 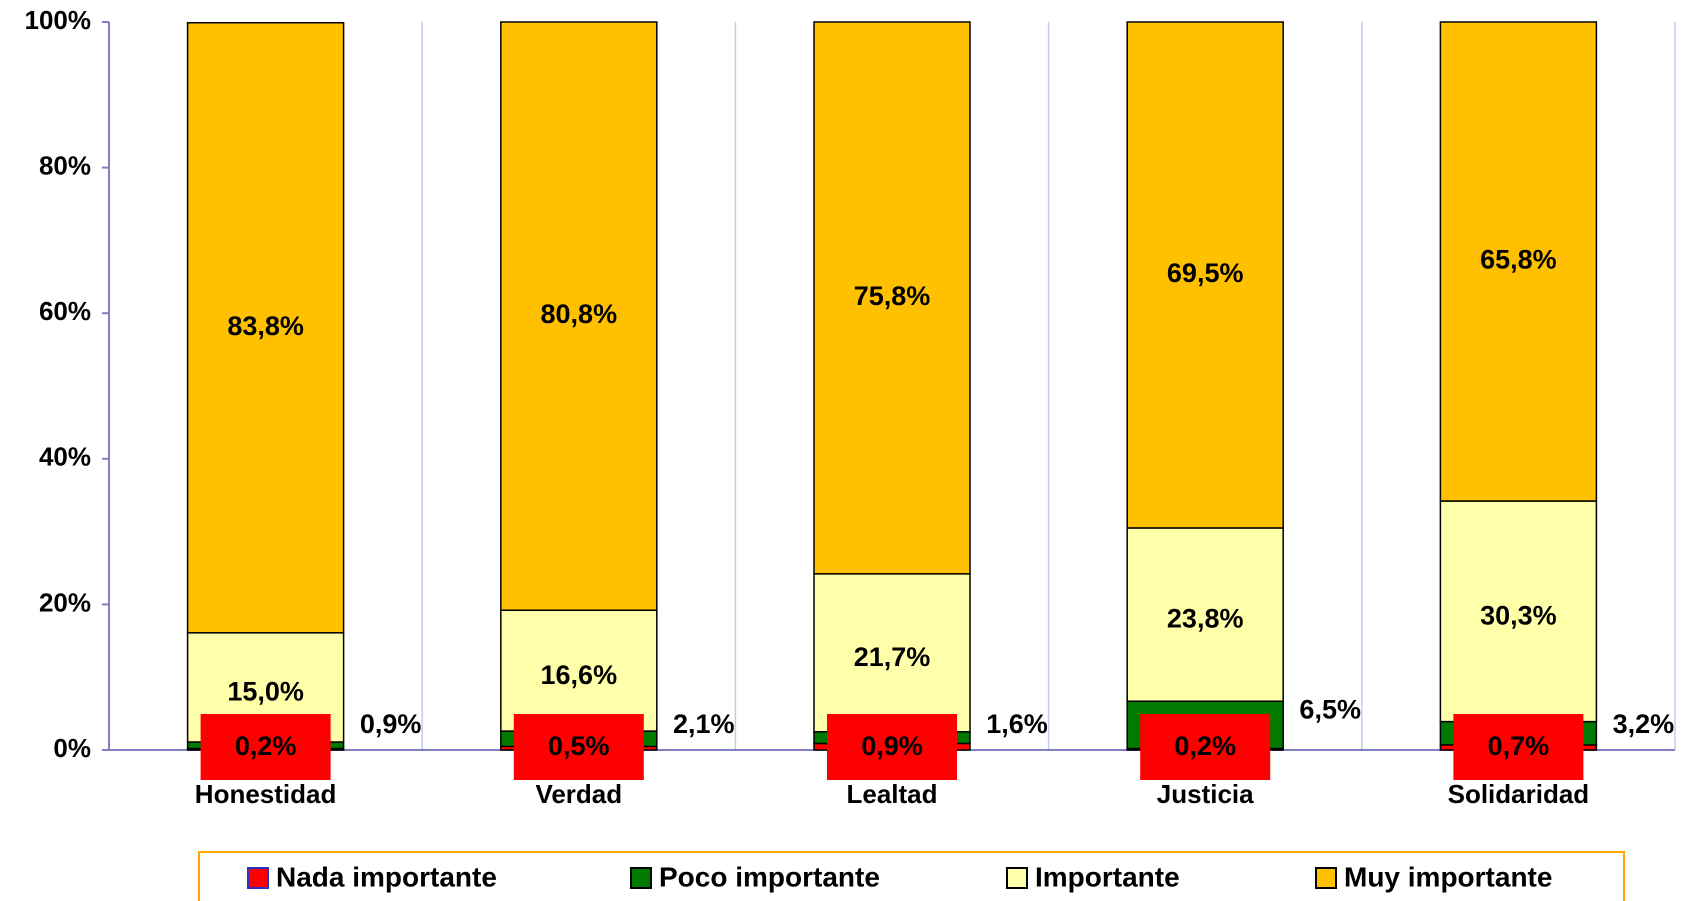 I want to click on data-label: 80,8%, so click(x=579, y=314).